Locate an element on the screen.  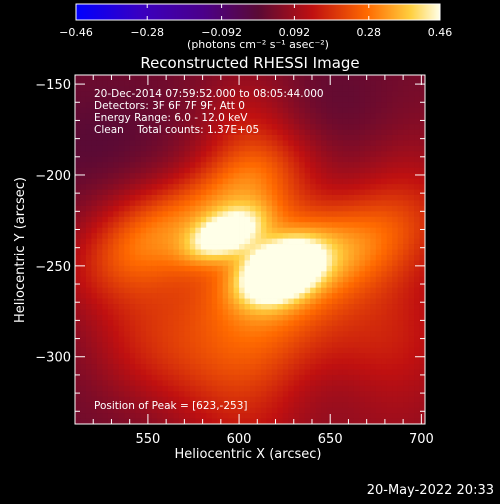
x-tick-label: 600 is located at coordinates (239, 439).